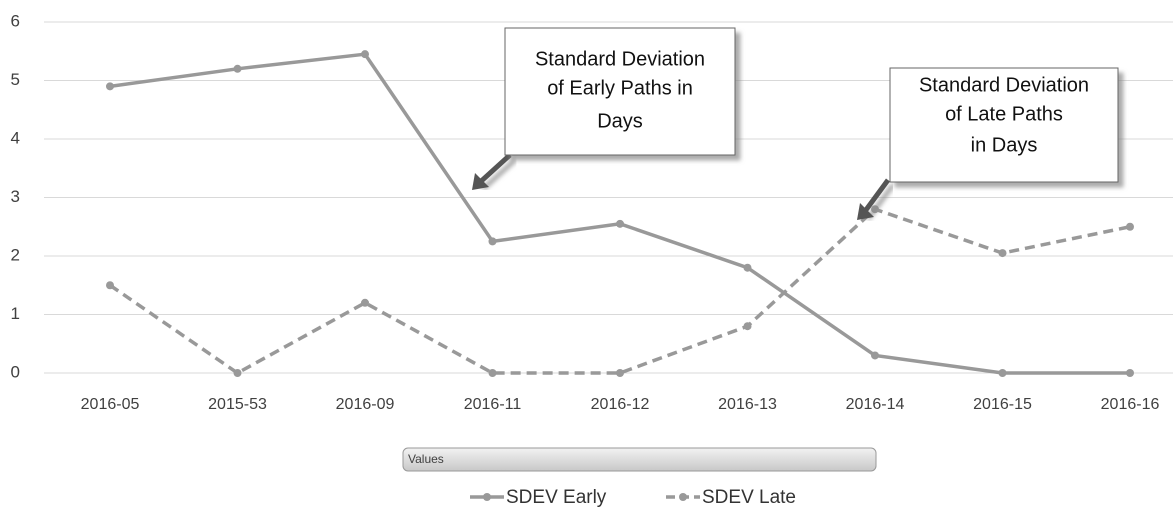 This screenshot has width=1173, height=512. What do you see at coordinates (1004, 114) in the screenshot?
I see `callout-text: of Late Paths` at bounding box center [1004, 114].